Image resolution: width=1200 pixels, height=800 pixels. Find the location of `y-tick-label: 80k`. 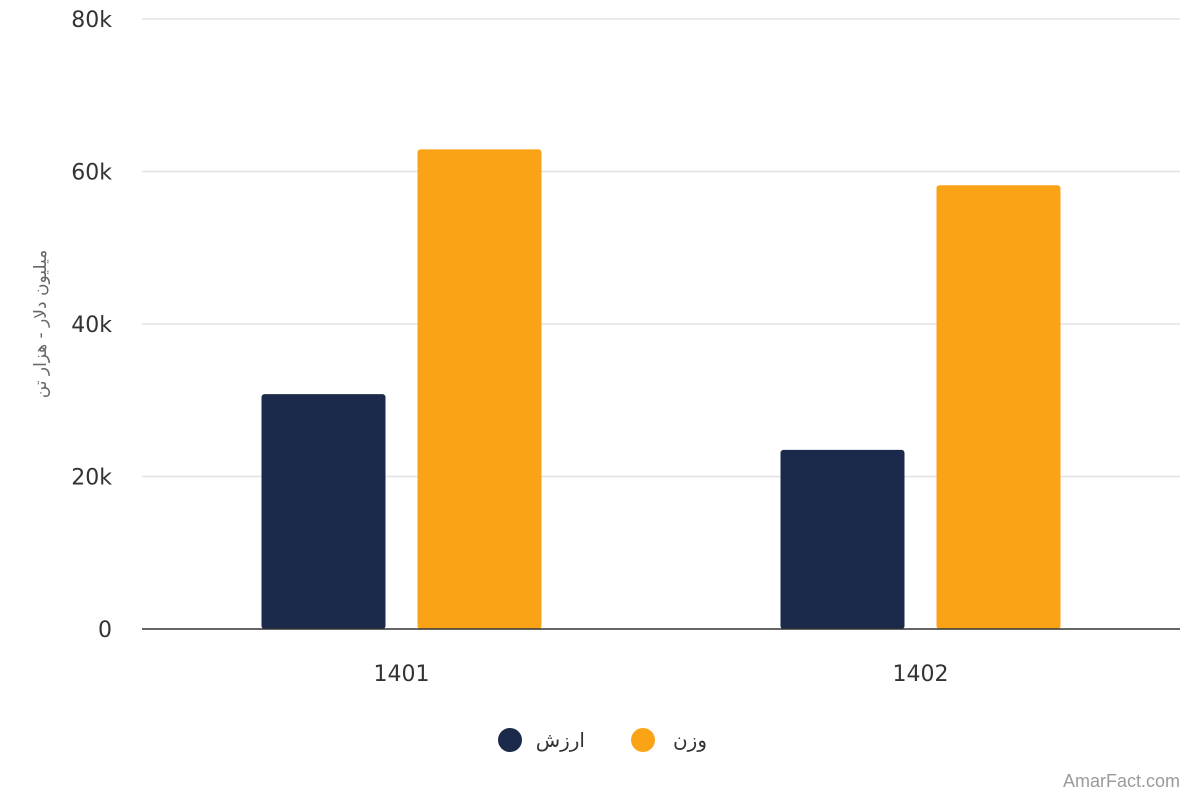

y-tick-label: 80k is located at coordinates (91, 20).